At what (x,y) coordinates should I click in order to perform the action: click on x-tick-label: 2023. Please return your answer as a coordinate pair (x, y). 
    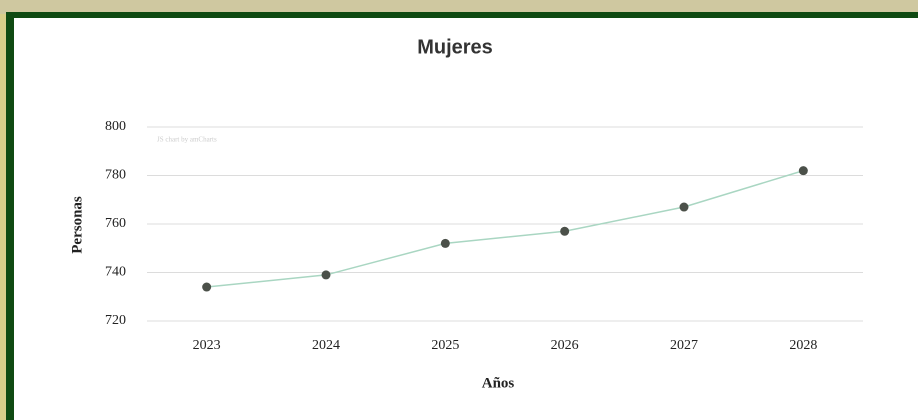
    Looking at the image, I should click on (207, 345).